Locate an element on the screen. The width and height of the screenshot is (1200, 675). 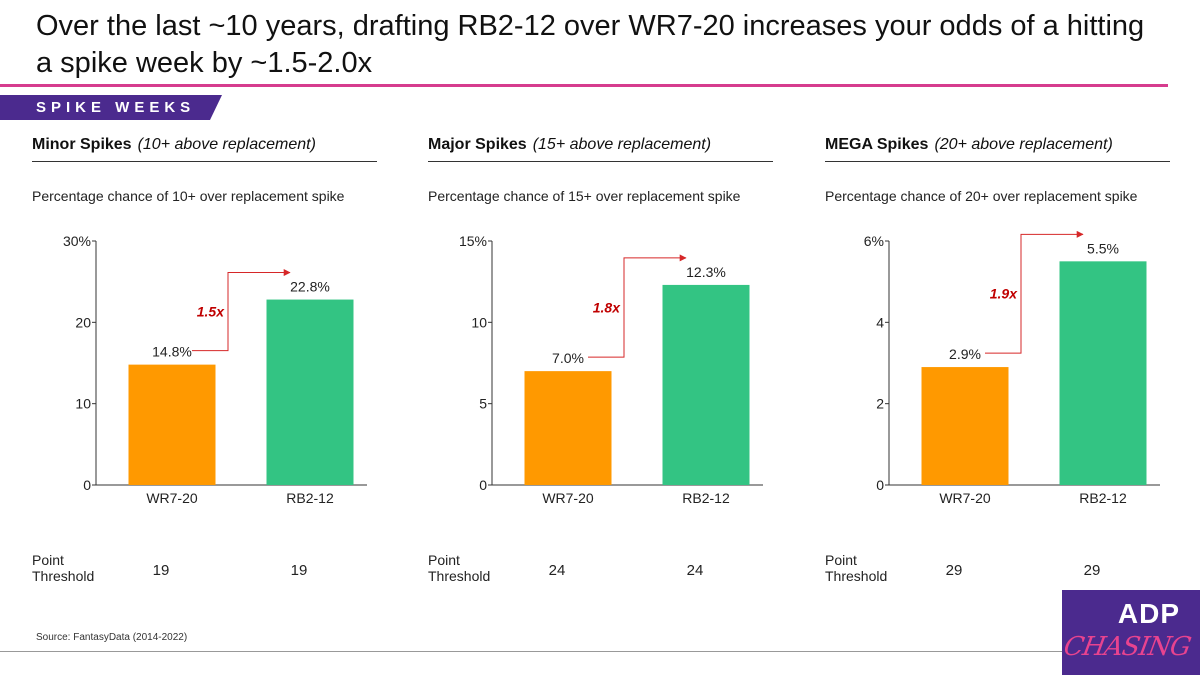
panel-heading: Major Spikes (15+ above replacement) is located at coordinates (569, 145).